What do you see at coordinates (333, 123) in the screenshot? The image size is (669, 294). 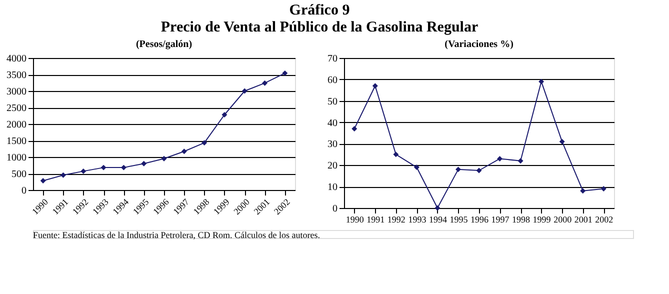 I see `y-tick-label: 40` at bounding box center [333, 123].